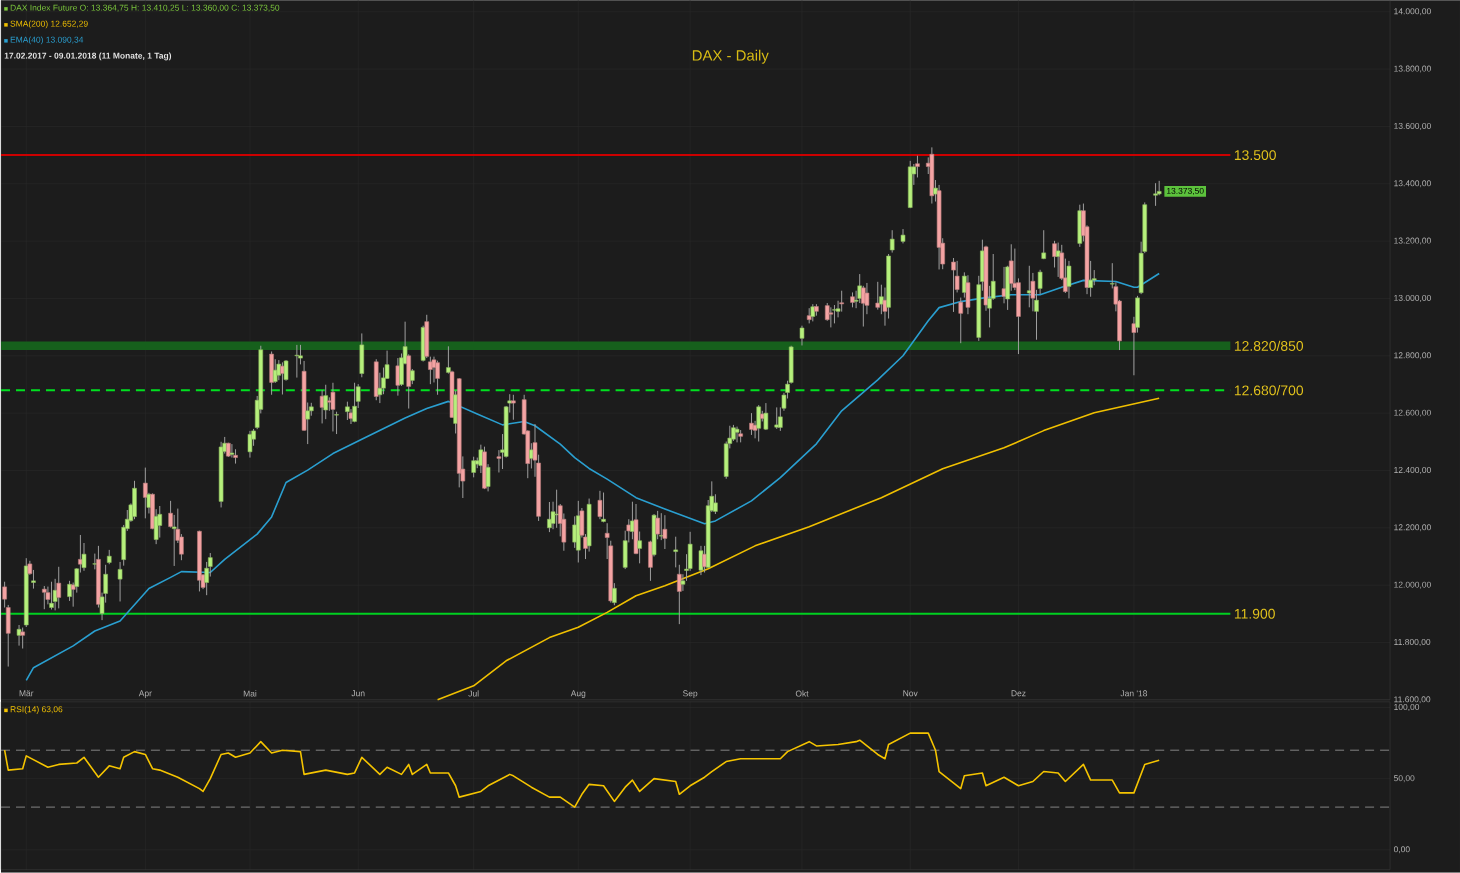  I want to click on y-tick-label: 14.000,00, so click(1412, 12).